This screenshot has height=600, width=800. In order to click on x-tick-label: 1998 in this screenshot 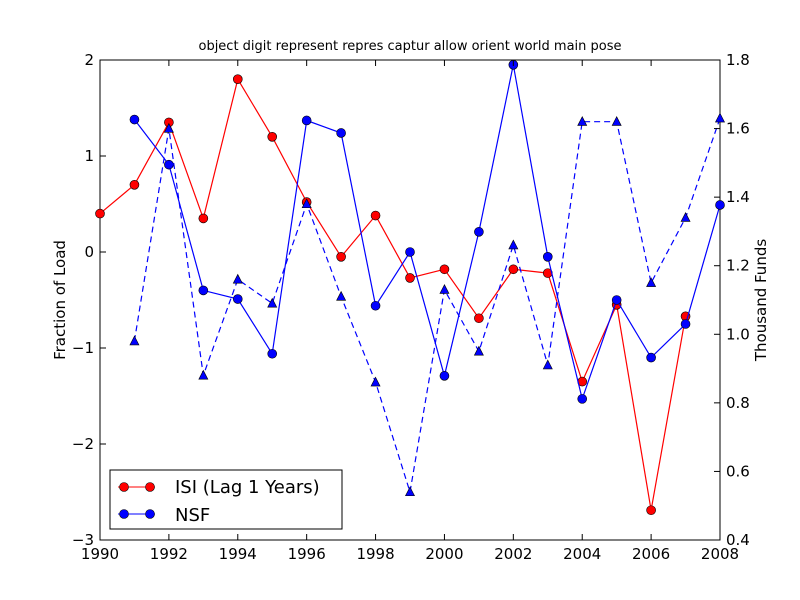, I will do `click(375, 554)`.